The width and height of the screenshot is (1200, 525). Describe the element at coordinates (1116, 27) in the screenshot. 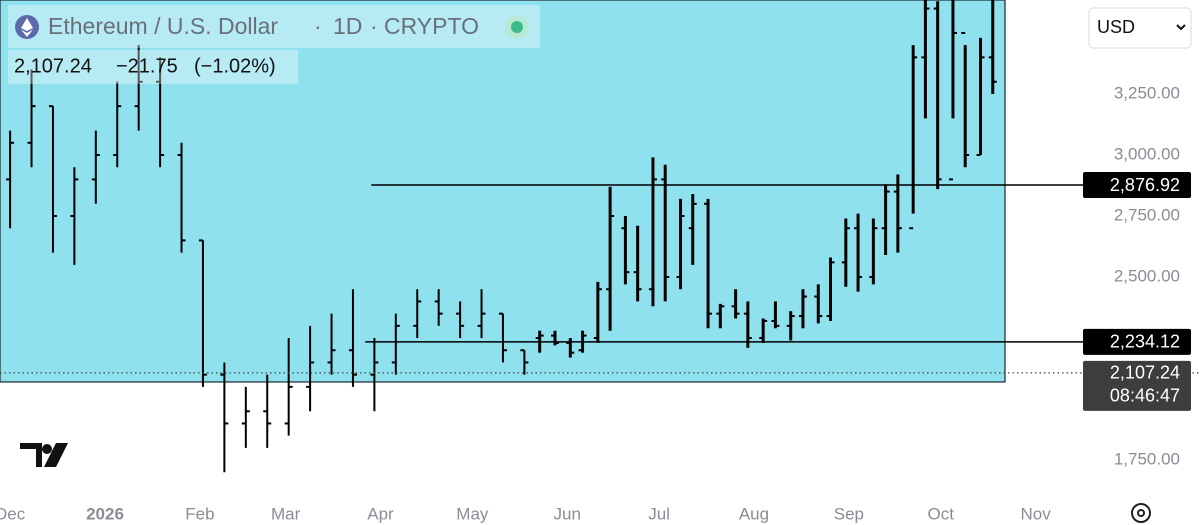

I see `currency: USD` at that location.